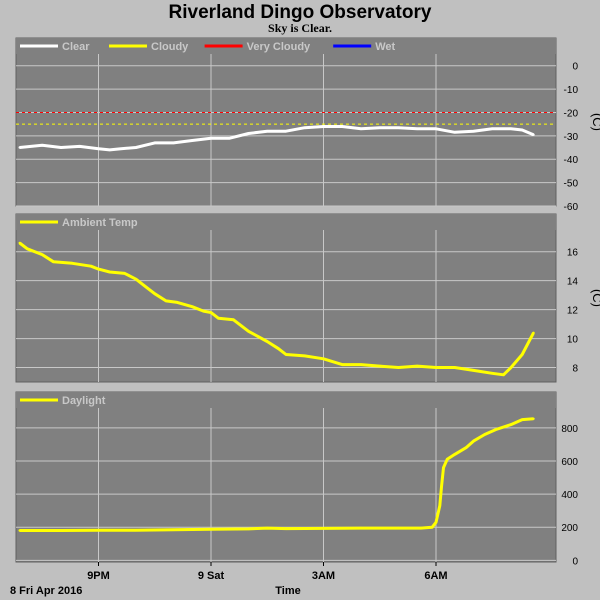  Describe the element at coordinates (573, 311) in the screenshot. I see `ambient-ytick-label-2: 12` at that location.